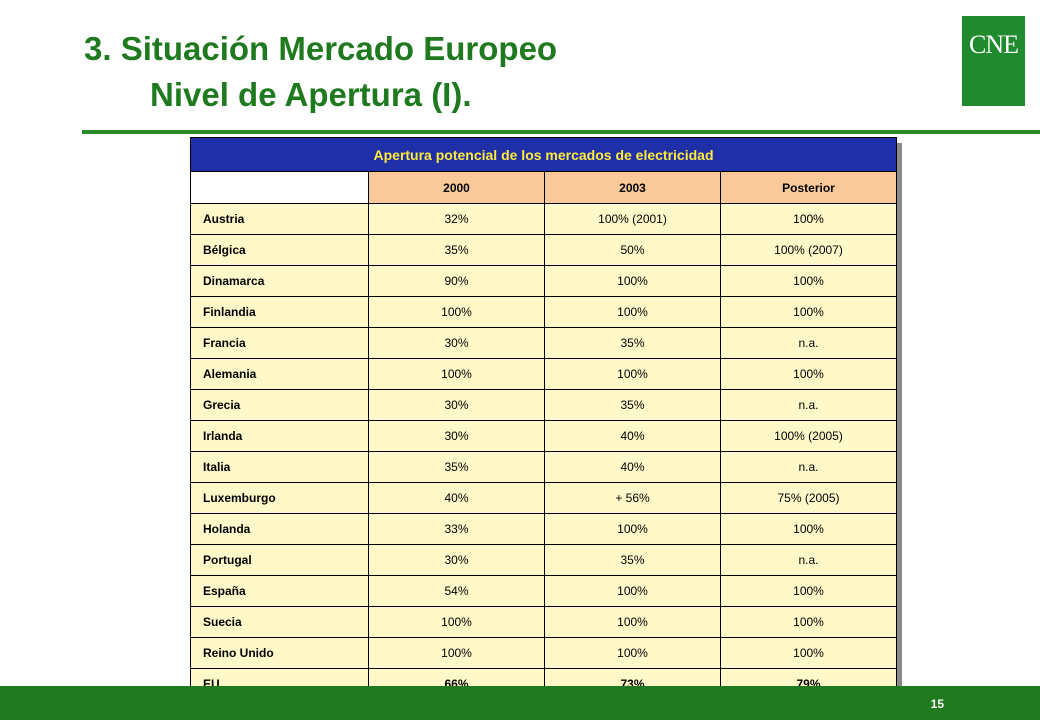 This screenshot has height=720, width=1040. Describe the element at coordinates (520, 703) in the screenshot. I see `footer-bar: 15` at that location.